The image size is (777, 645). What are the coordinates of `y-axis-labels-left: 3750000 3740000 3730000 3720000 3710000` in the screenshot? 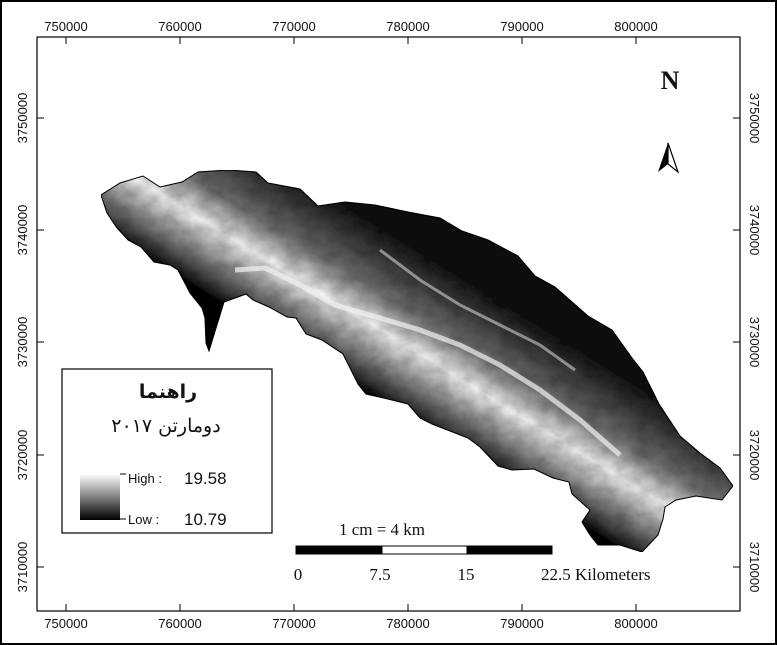 It's located at (22, 343).